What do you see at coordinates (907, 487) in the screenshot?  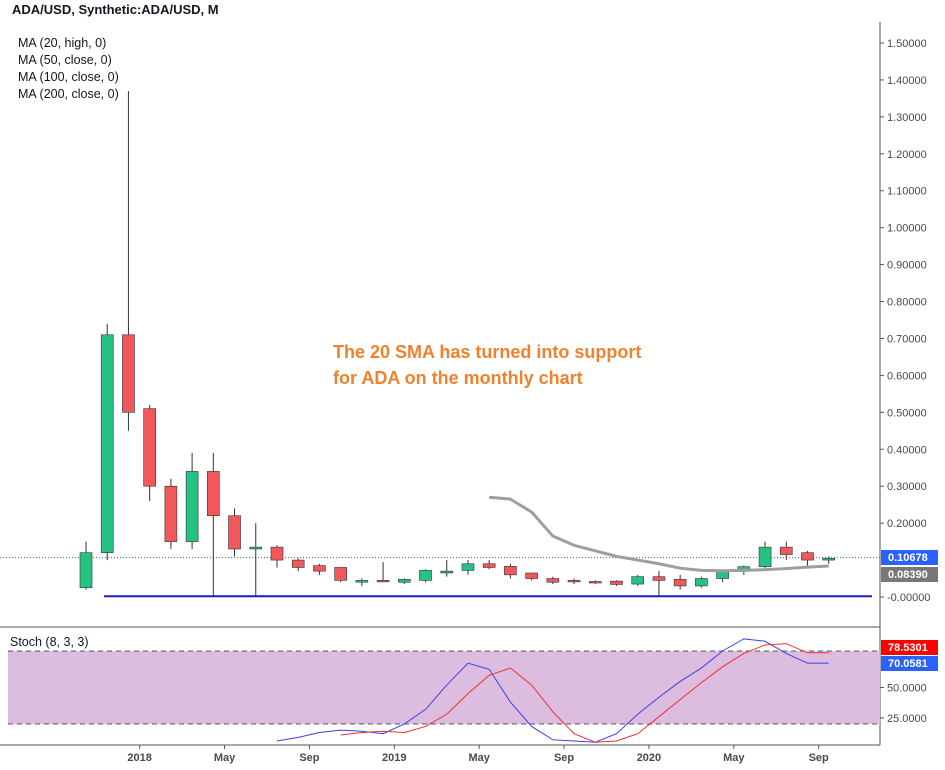 I see `price-tick-label: 0.30000` at bounding box center [907, 487].